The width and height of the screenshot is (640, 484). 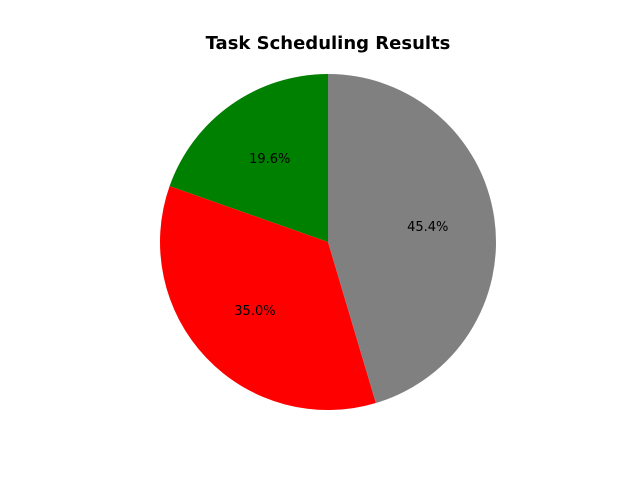 What do you see at coordinates (269, 159) in the screenshot?
I see `pie-slice-label: 19.6%` at bounding box center [269, 159].